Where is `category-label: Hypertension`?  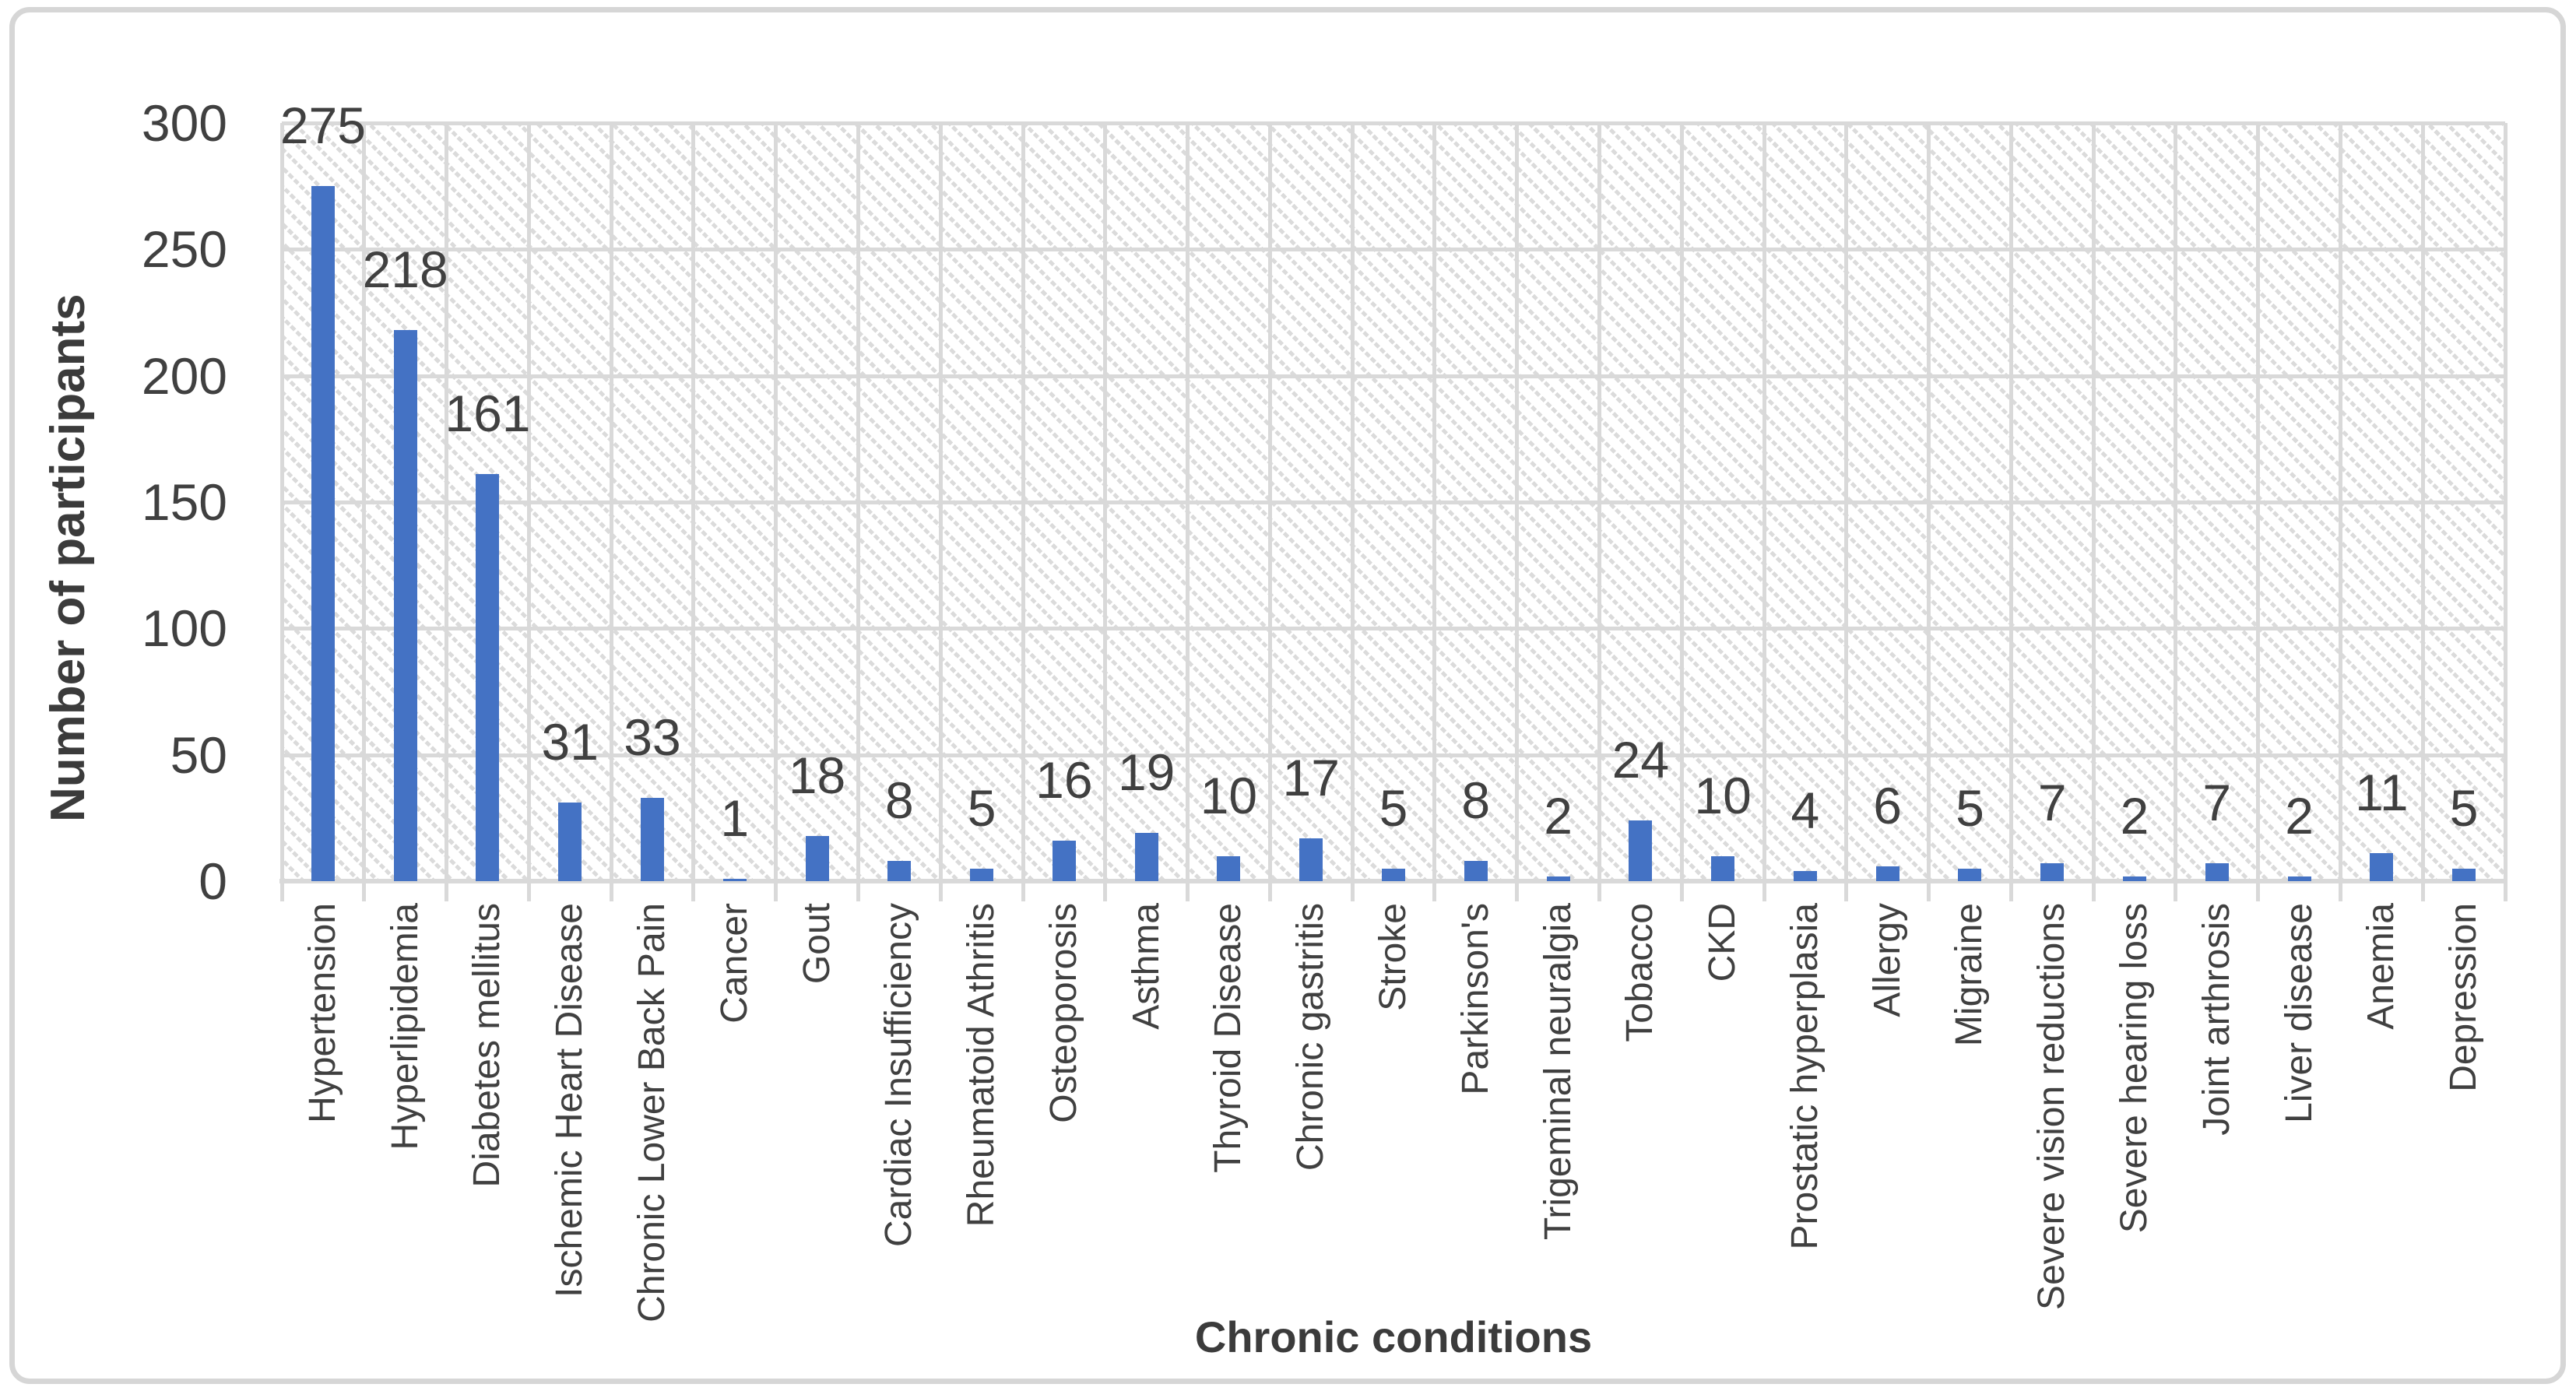
category-label: Hypertension is located at coordinates (322, 1013).